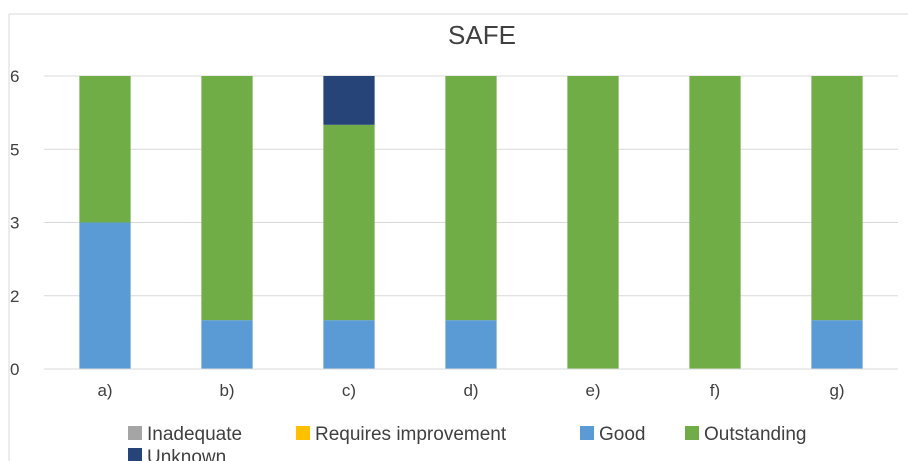 The width and height of the screenshot is (908, 461). I want to click on x-tick-label: b), so click(226, 390).